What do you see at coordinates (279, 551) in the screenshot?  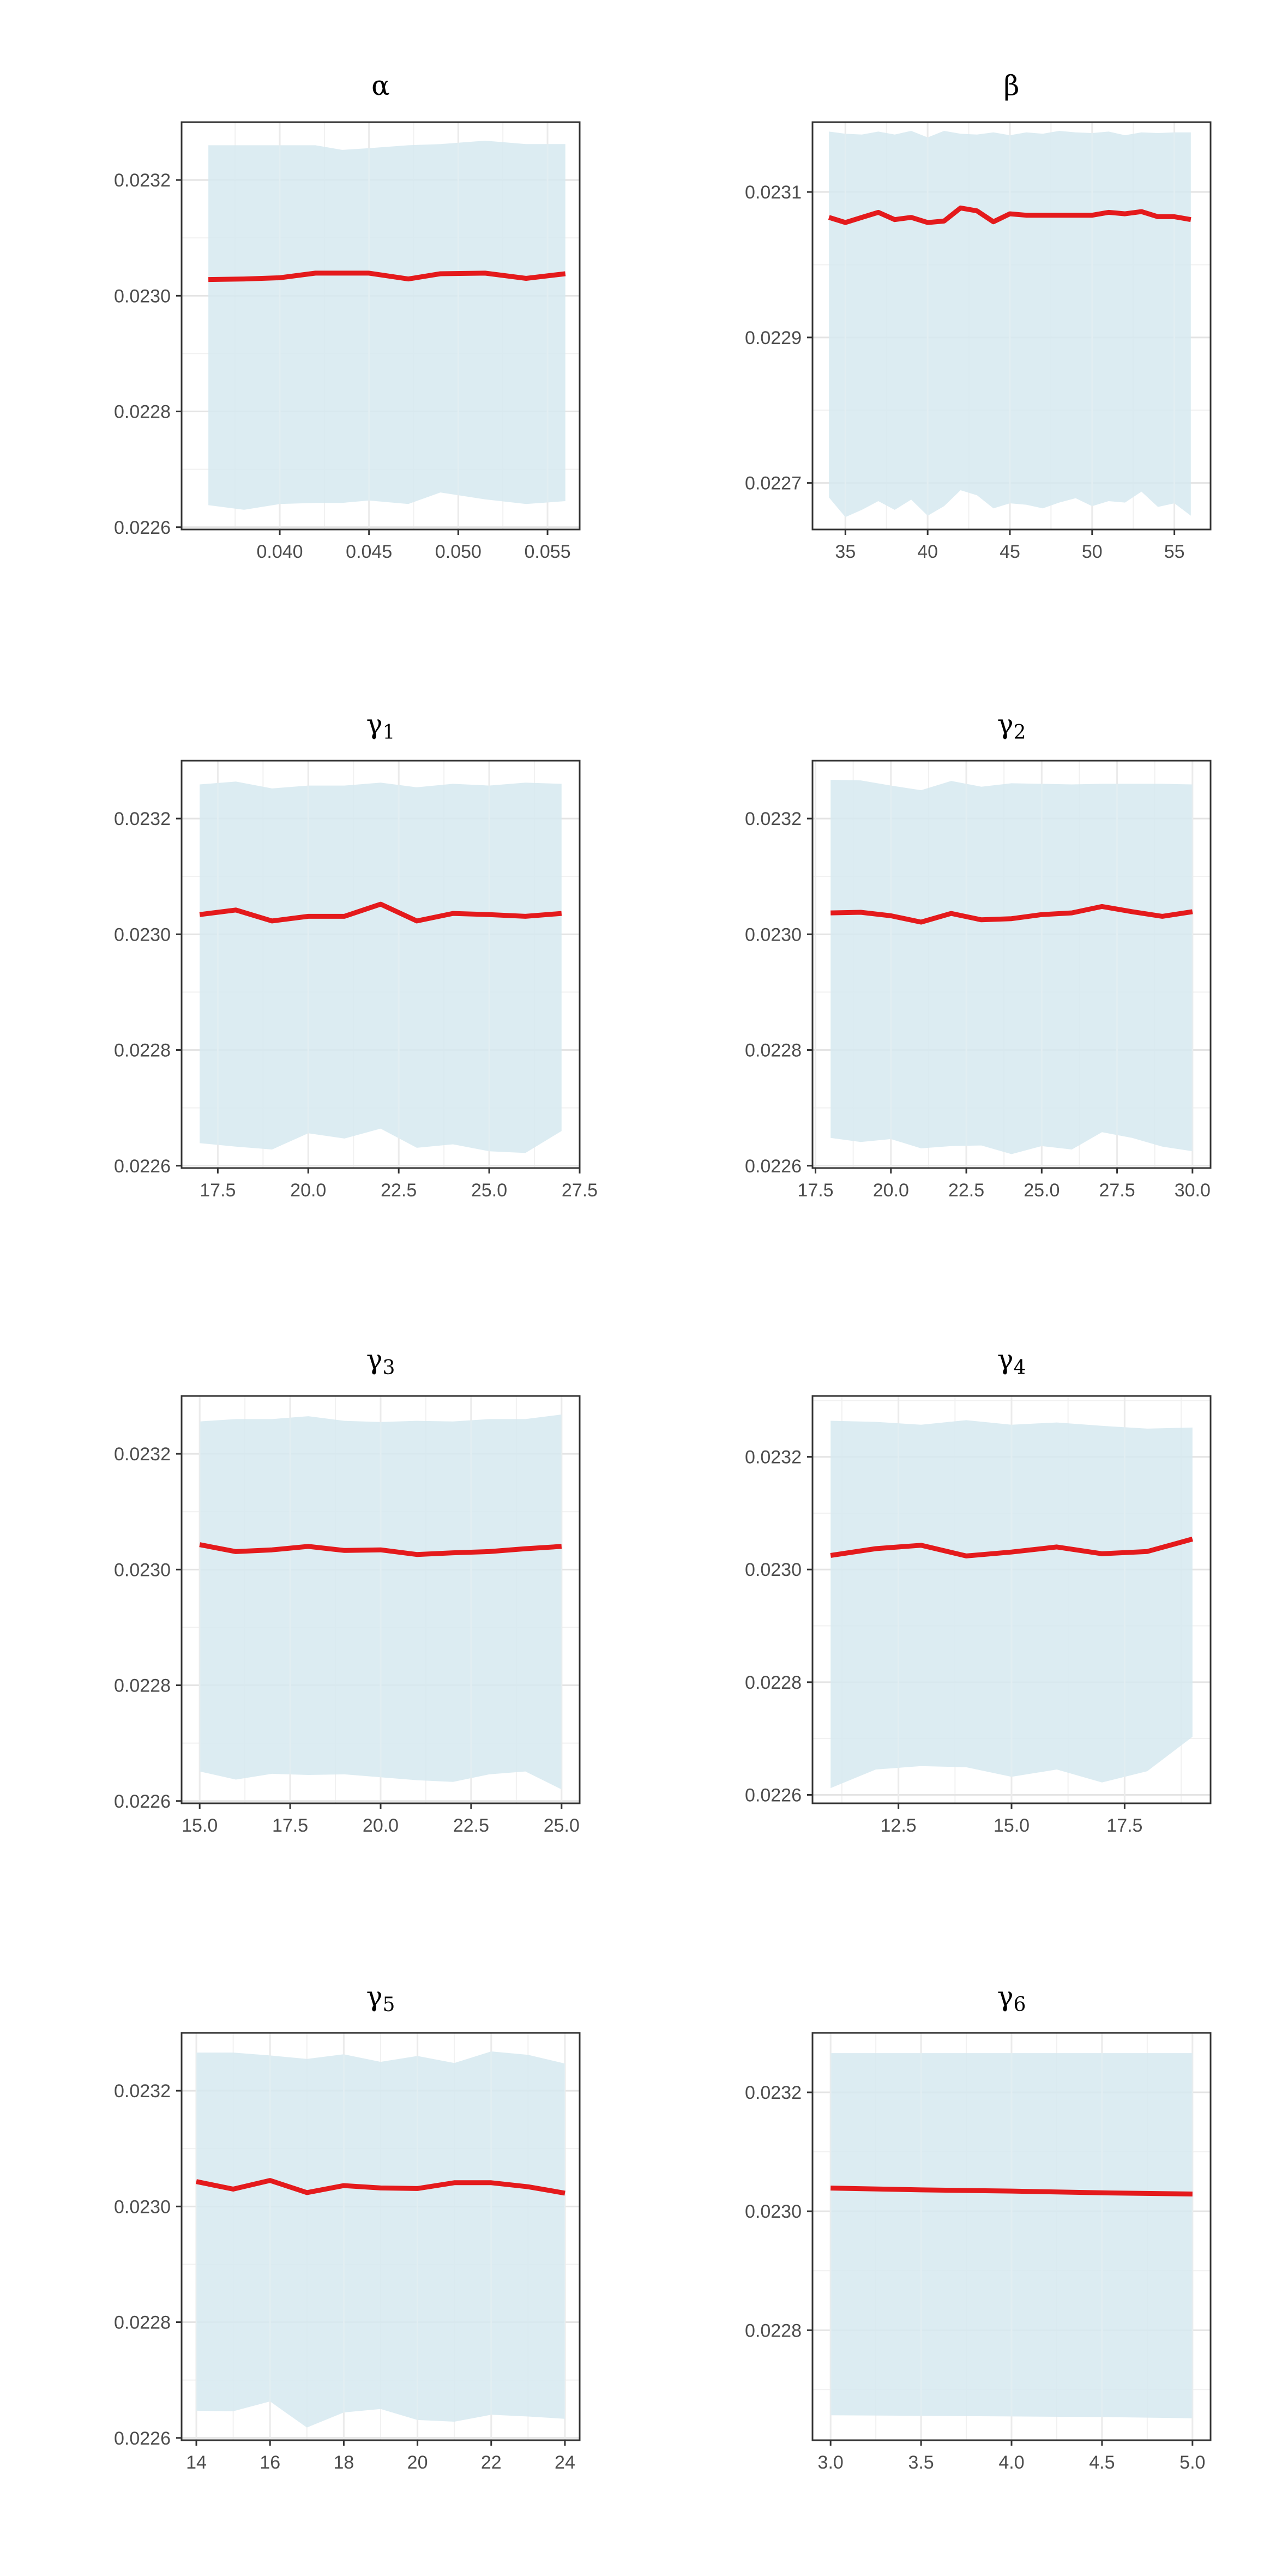 I see `x-tick-label: 0.040` at bounding box center [279, 551].